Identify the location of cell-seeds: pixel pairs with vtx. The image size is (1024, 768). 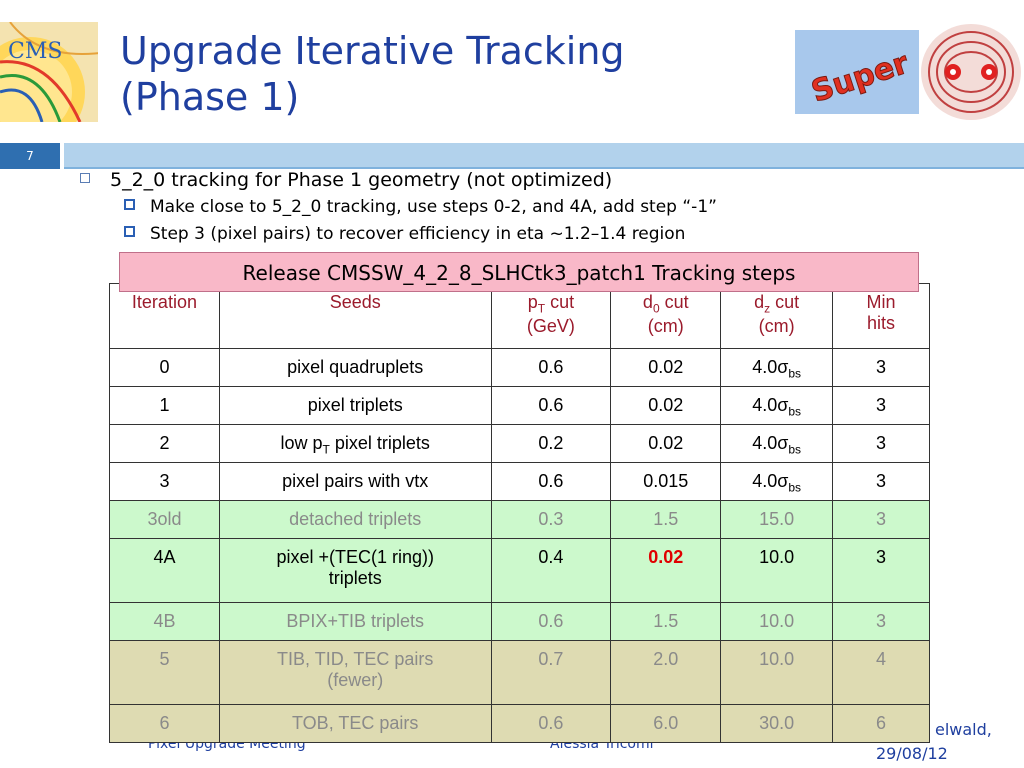
(355, 481).